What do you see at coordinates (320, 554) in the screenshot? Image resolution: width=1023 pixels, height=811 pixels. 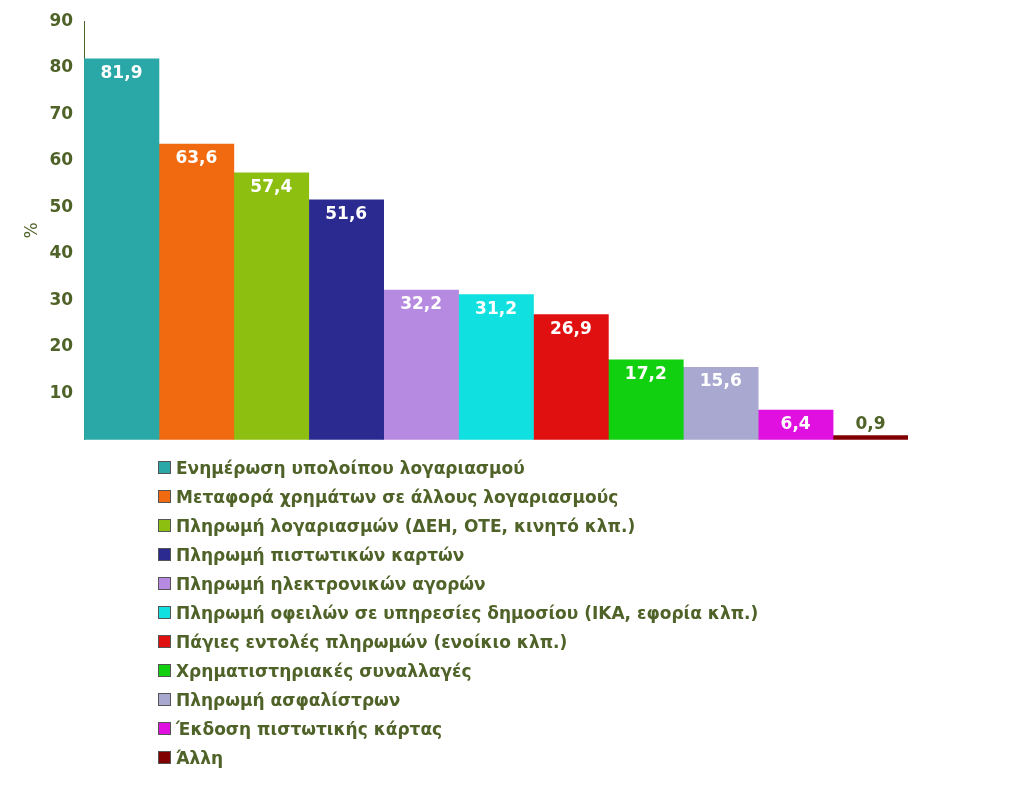 I see `legend-label: Πληρωμή πιστωτικών καρτών` at bounding box center [320, 554].